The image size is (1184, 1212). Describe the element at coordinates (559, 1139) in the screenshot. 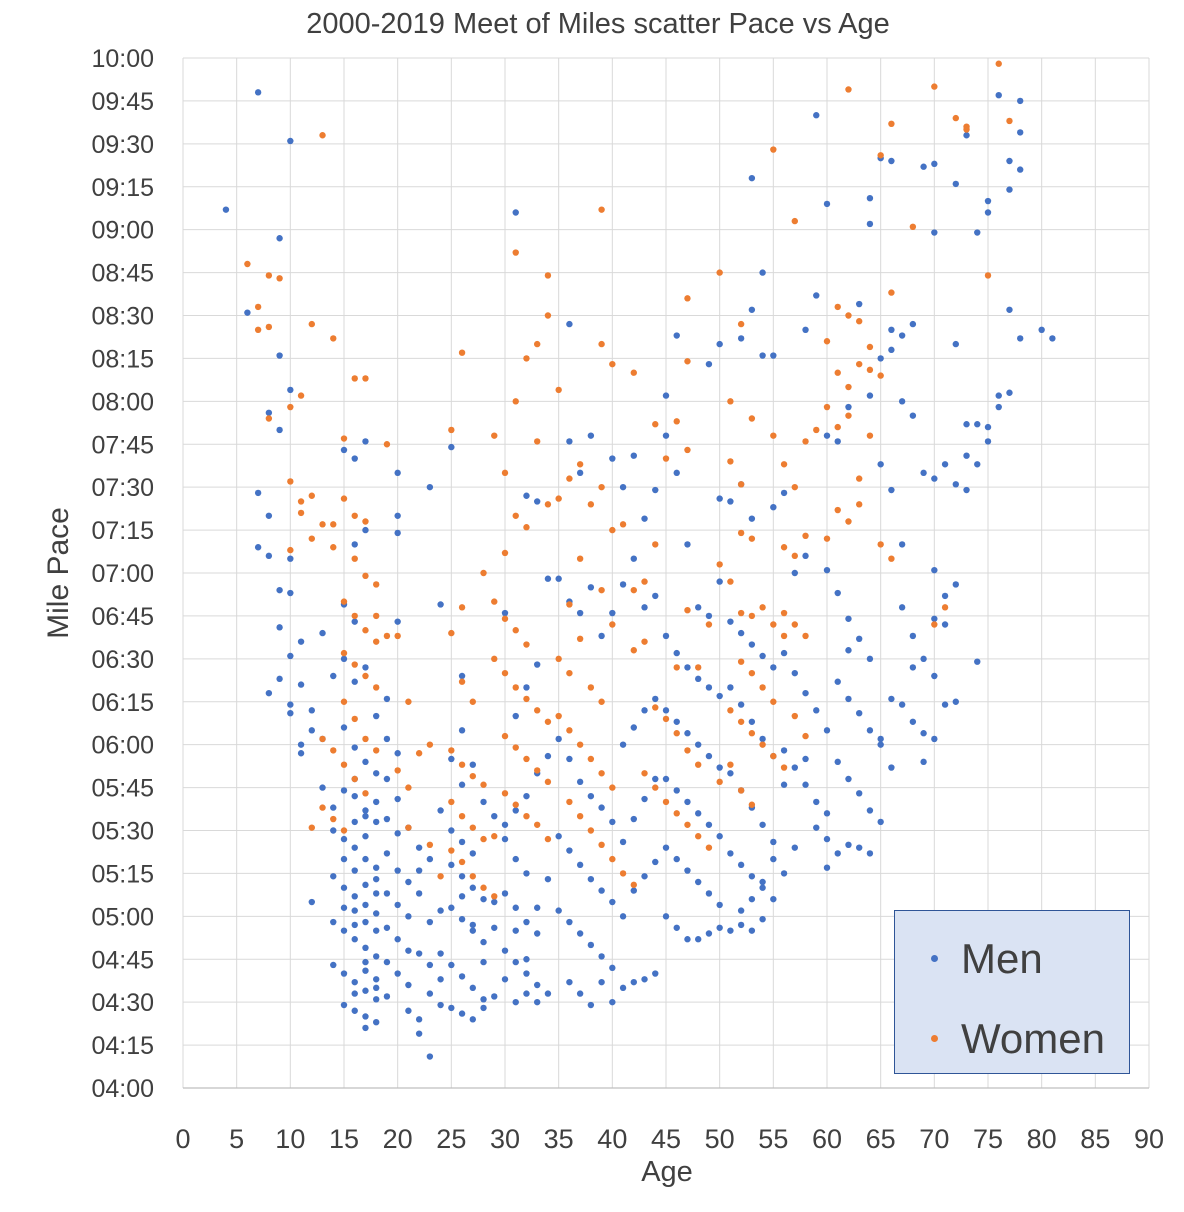

I see `x-tick-label: 35` at that location.